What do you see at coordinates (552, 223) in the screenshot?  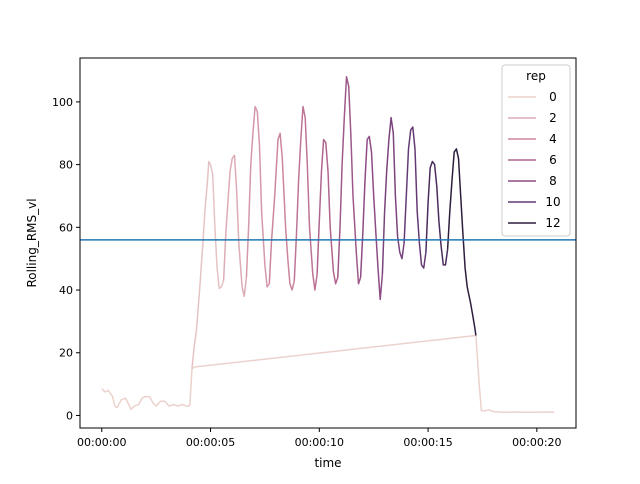 I see `legend-label: 12` at bounding box center [552, 223].